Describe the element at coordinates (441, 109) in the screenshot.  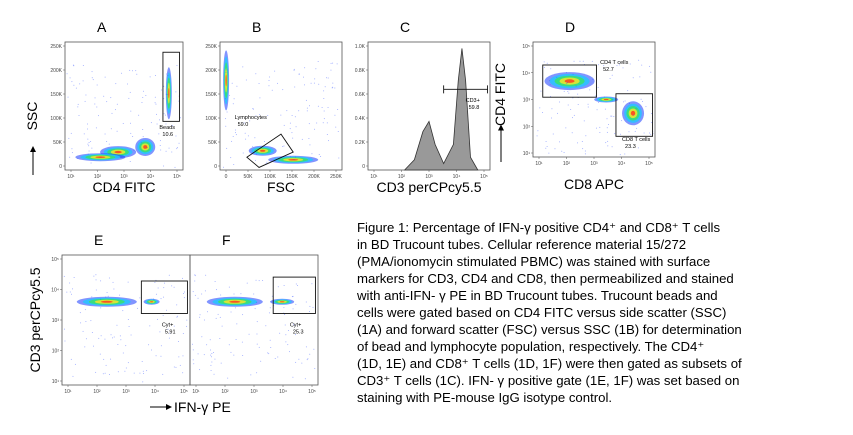
I see `histogram` at that location.